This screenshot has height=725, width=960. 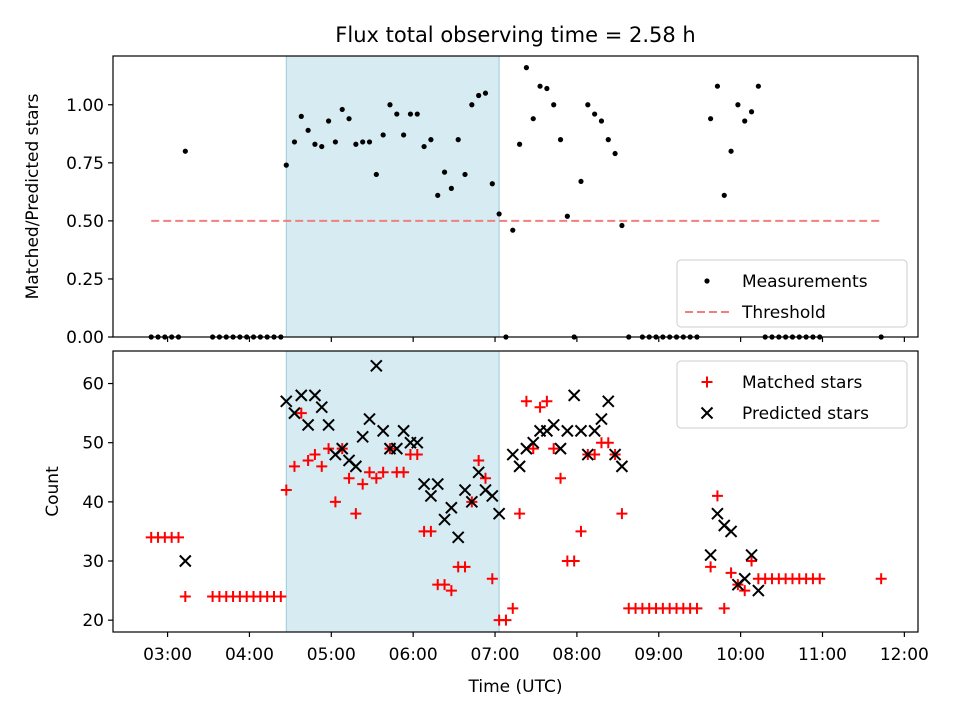 I want to click on legend-bottom-box, so click(x=792, y=394).